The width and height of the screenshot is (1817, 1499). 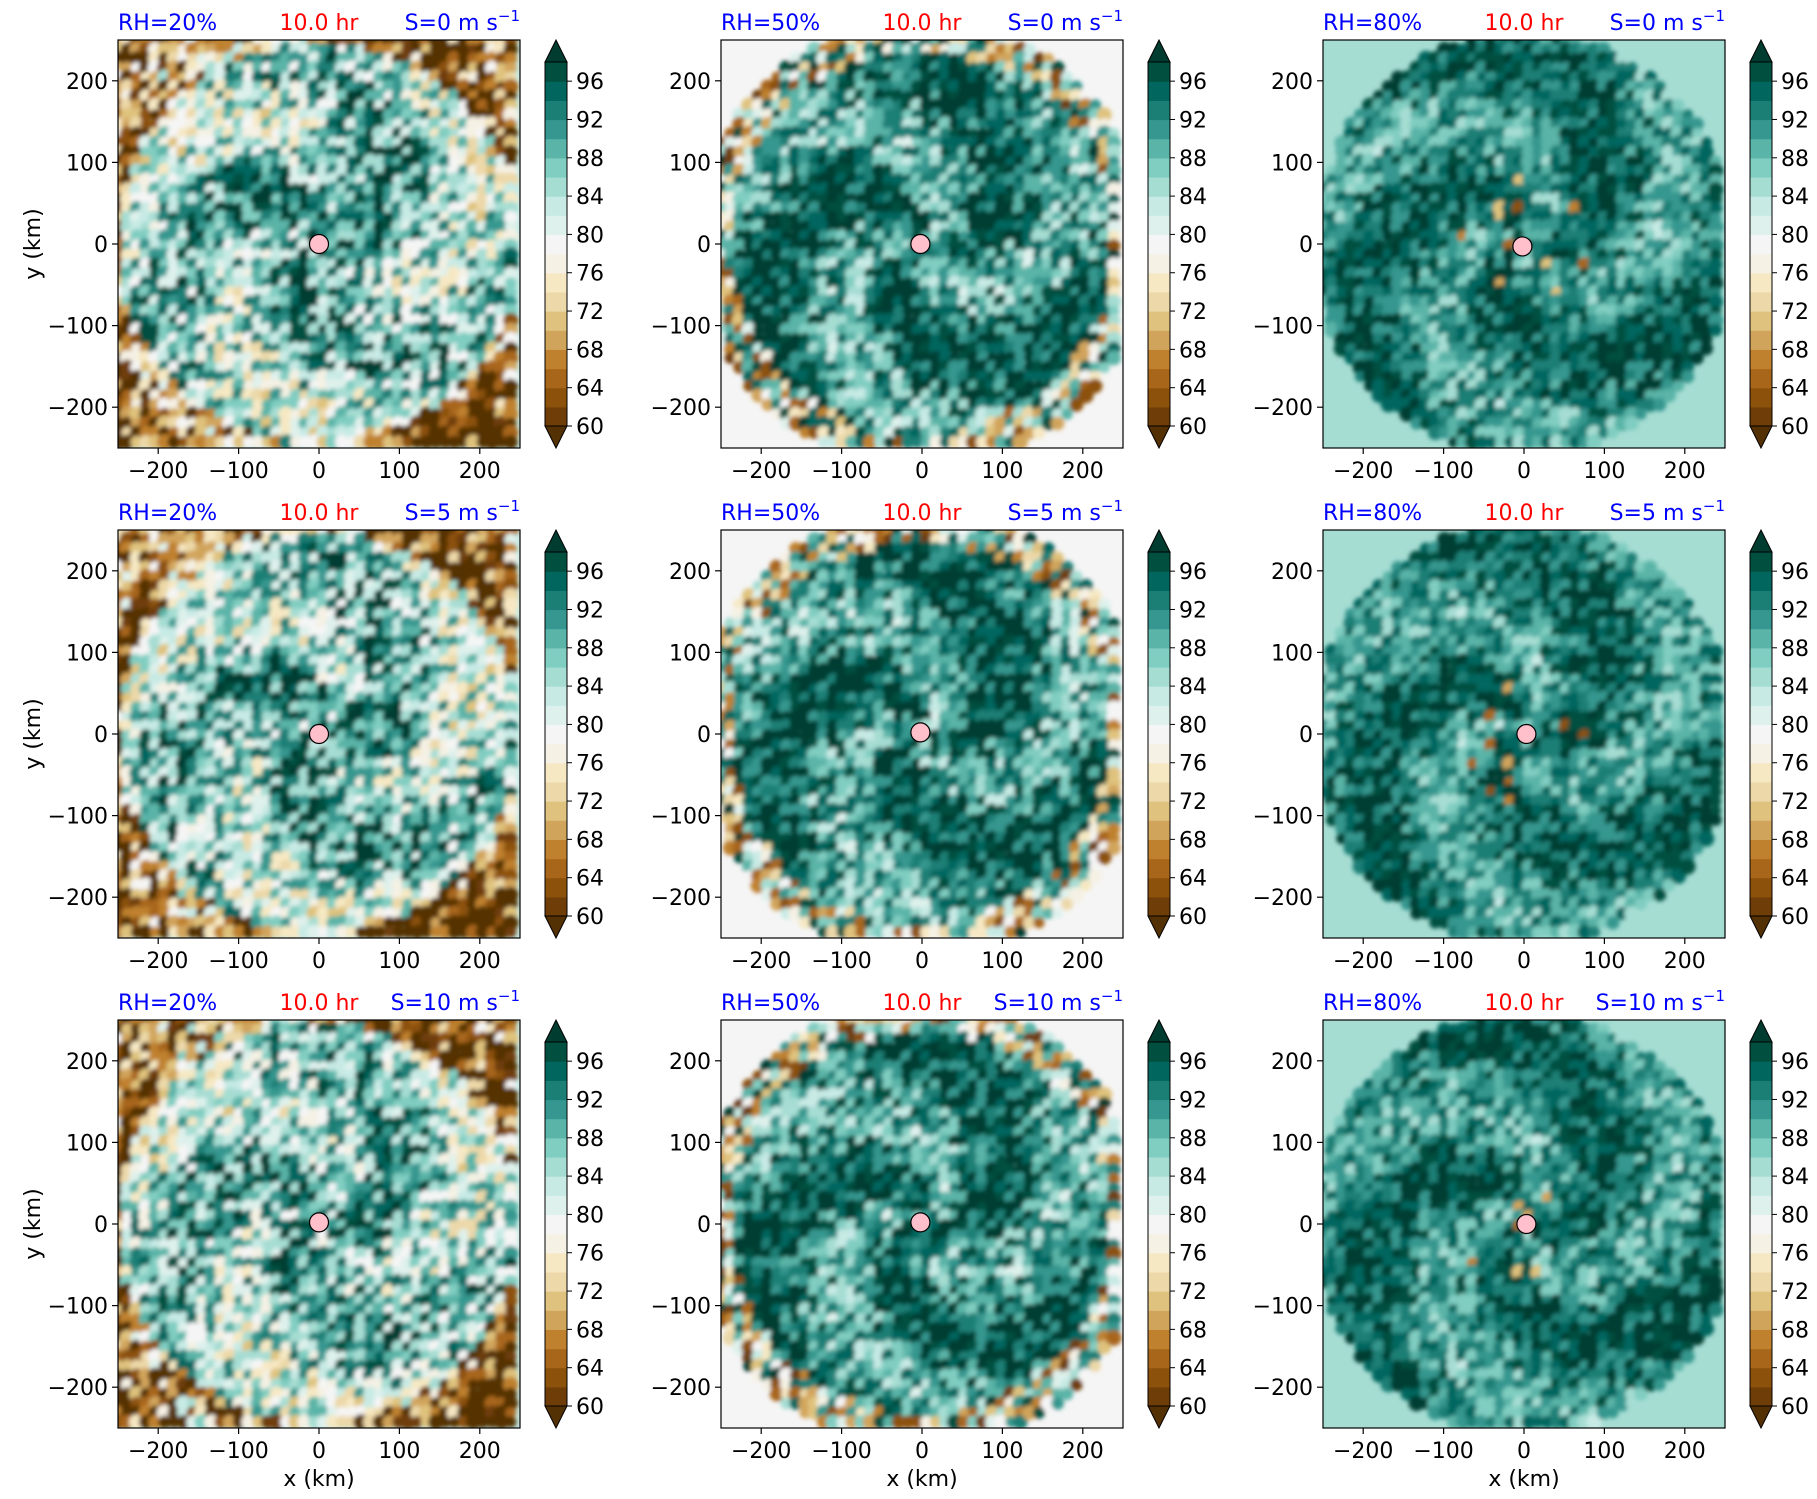 I want to click on y-tick-label: 200, so click(x=87, y=1062).